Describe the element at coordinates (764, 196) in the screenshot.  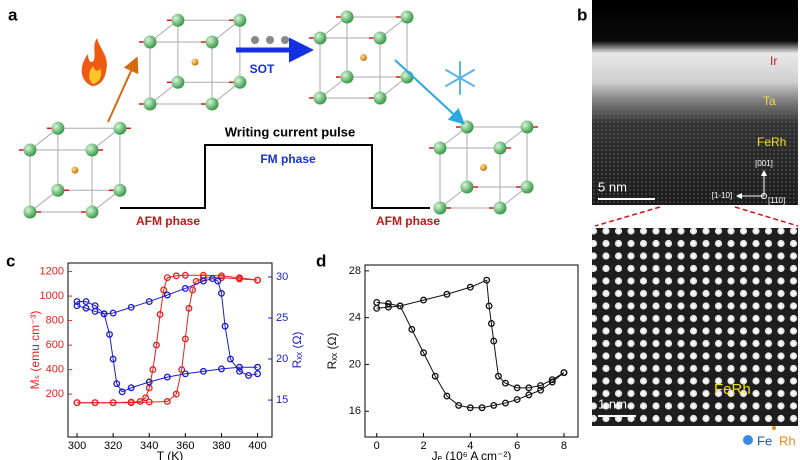
I see `axis-dot` at that location.